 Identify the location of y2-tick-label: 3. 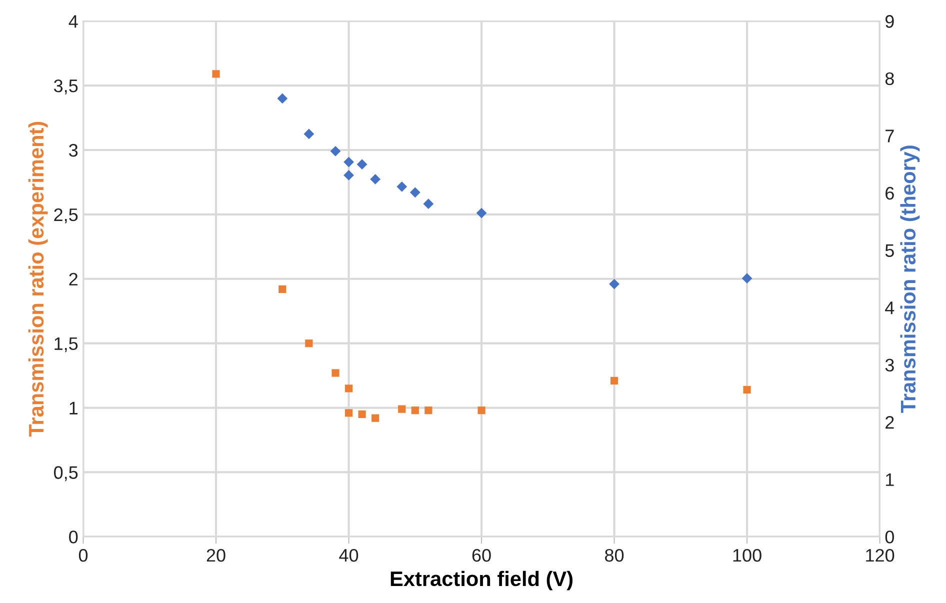
(889, 365).